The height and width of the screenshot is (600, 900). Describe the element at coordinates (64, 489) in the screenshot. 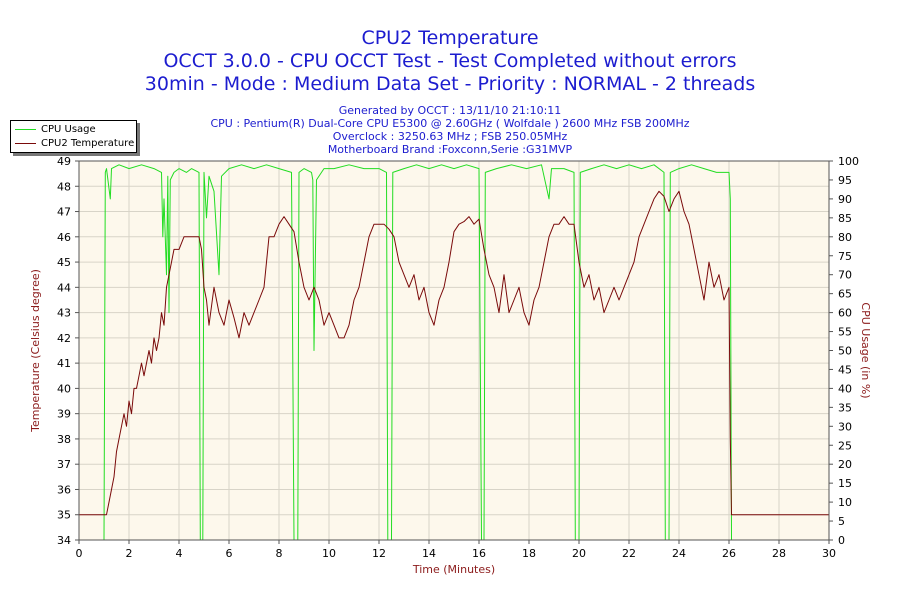

I see `y-left-tick-label: 36` at that location.